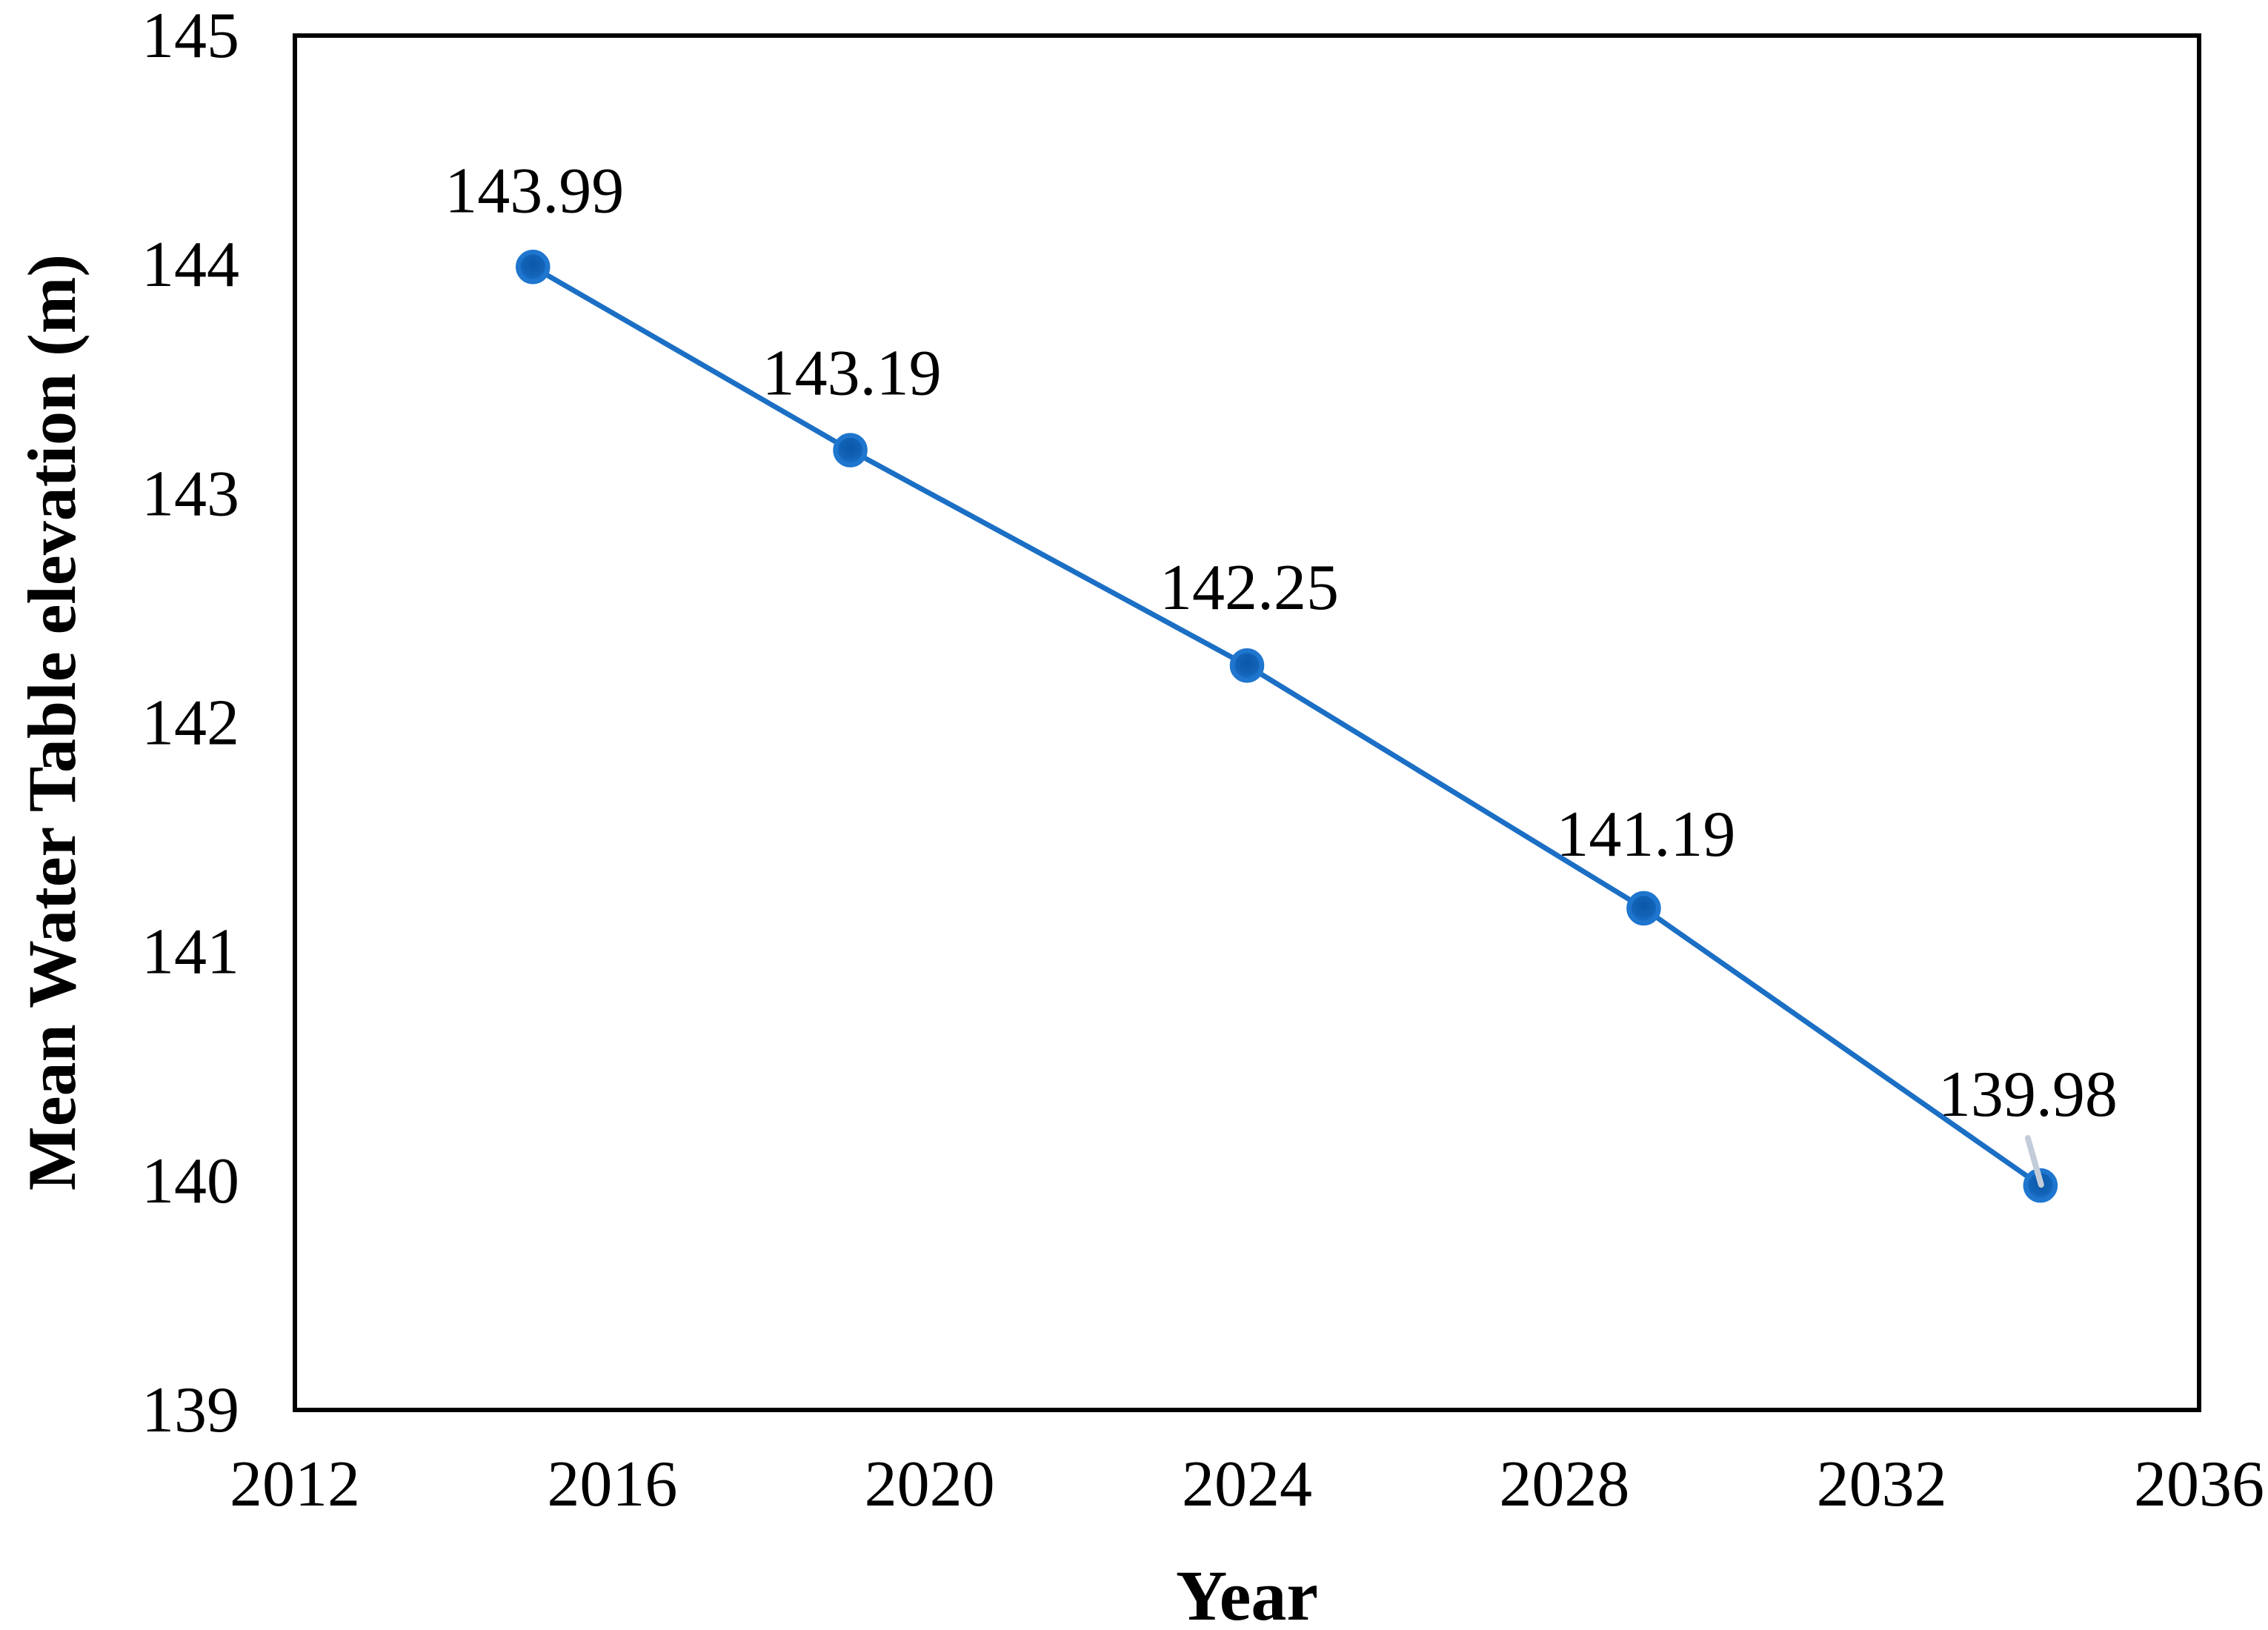 The image size is (2268, 1630). Describe the element at coordinates (1247, 1593) in the screenshot. I see `x-axis-title: Year` at that location.